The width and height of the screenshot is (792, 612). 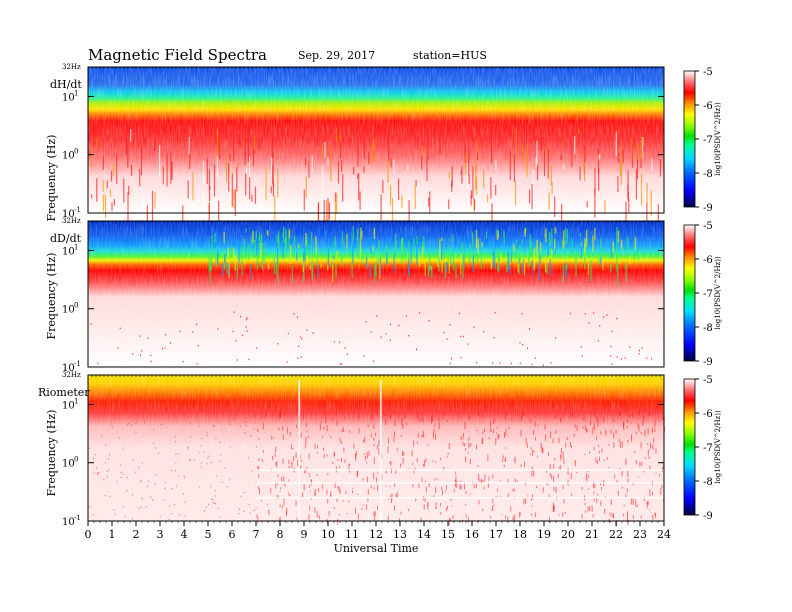 What do you see at coordinates (336, 55) in the screenshot?
I see `chart-date: Sep. 29, 2017` at bounding box center [336, 55].